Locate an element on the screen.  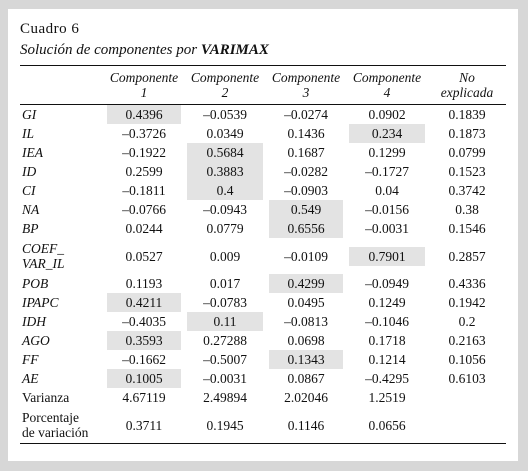
table-cell: 0.549 is located at coordinates (306, 209).